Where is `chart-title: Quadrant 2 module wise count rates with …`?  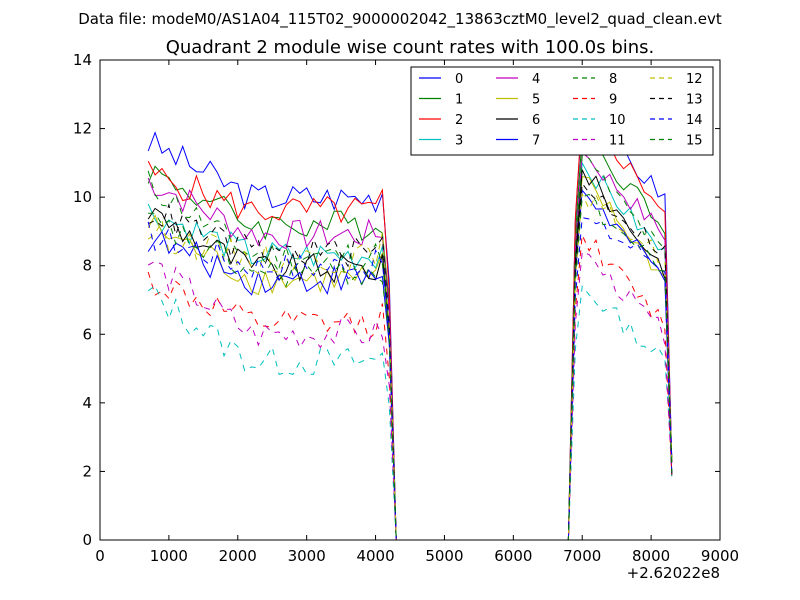 chart-title: Quadrant 2 module wise count rates with … is located at coordinates (410, 47).